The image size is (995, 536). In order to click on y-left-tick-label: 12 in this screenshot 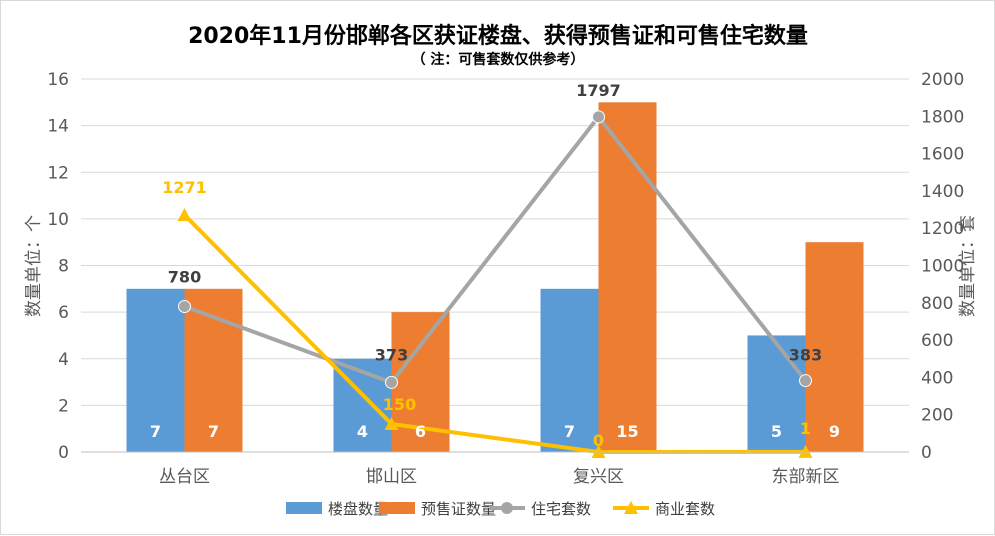, I will do `click(58, 173)`.